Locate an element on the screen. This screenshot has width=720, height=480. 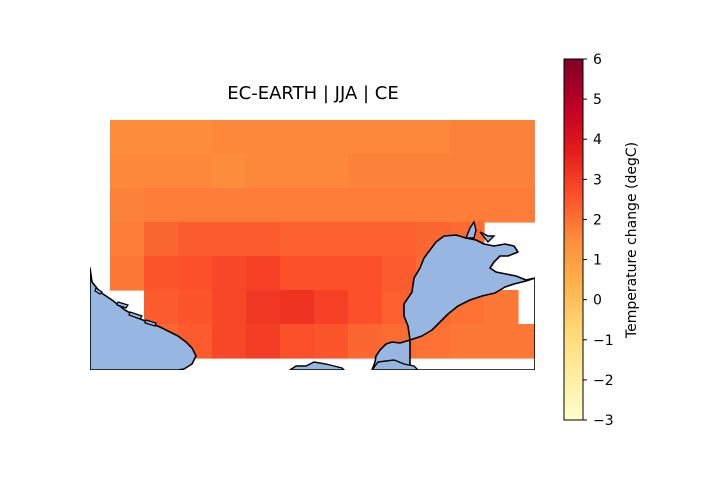
aegean-fragment is located at coordinates (316, 365).